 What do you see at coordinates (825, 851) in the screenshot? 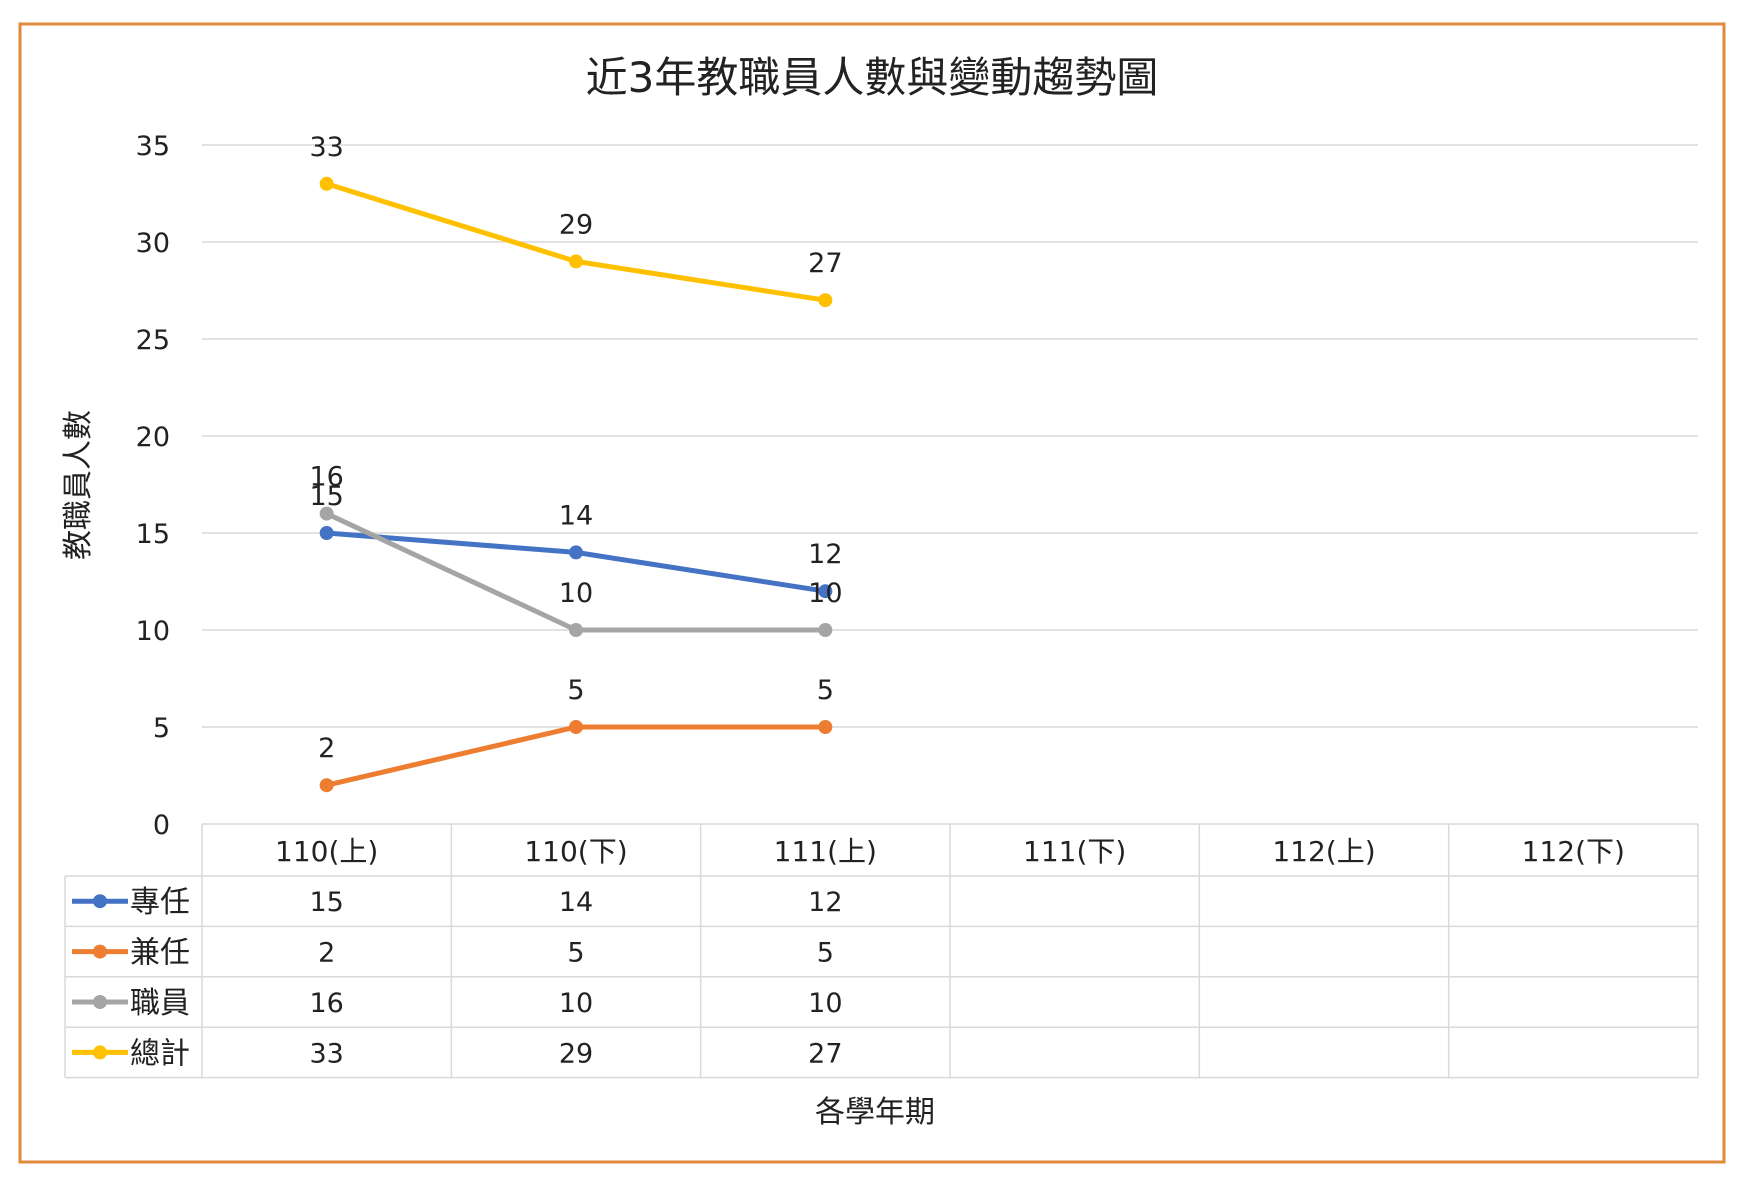
I see `x-category-label: 111(上)` at bounding box center [825, 851].